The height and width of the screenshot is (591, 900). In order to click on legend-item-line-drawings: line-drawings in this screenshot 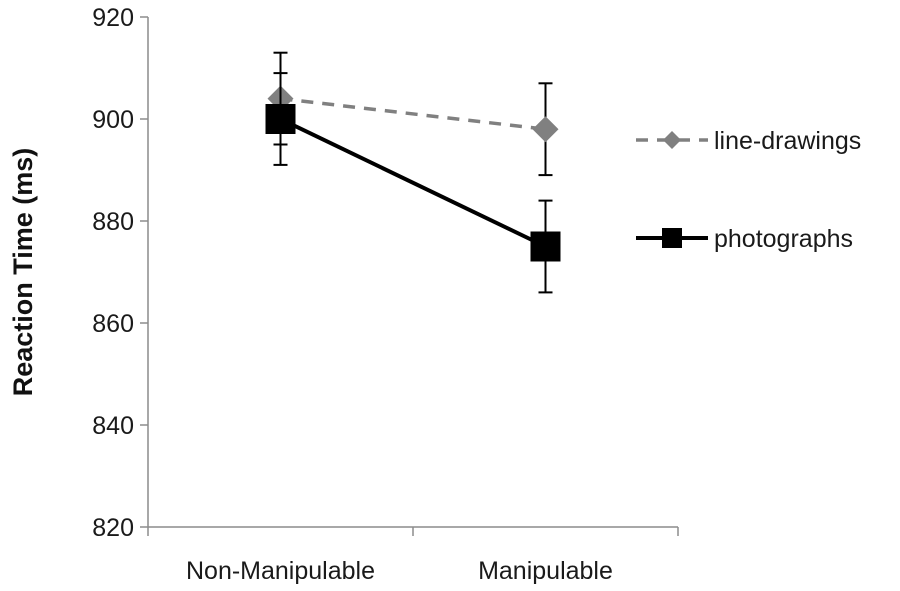, I will do `click(748, 141)`.